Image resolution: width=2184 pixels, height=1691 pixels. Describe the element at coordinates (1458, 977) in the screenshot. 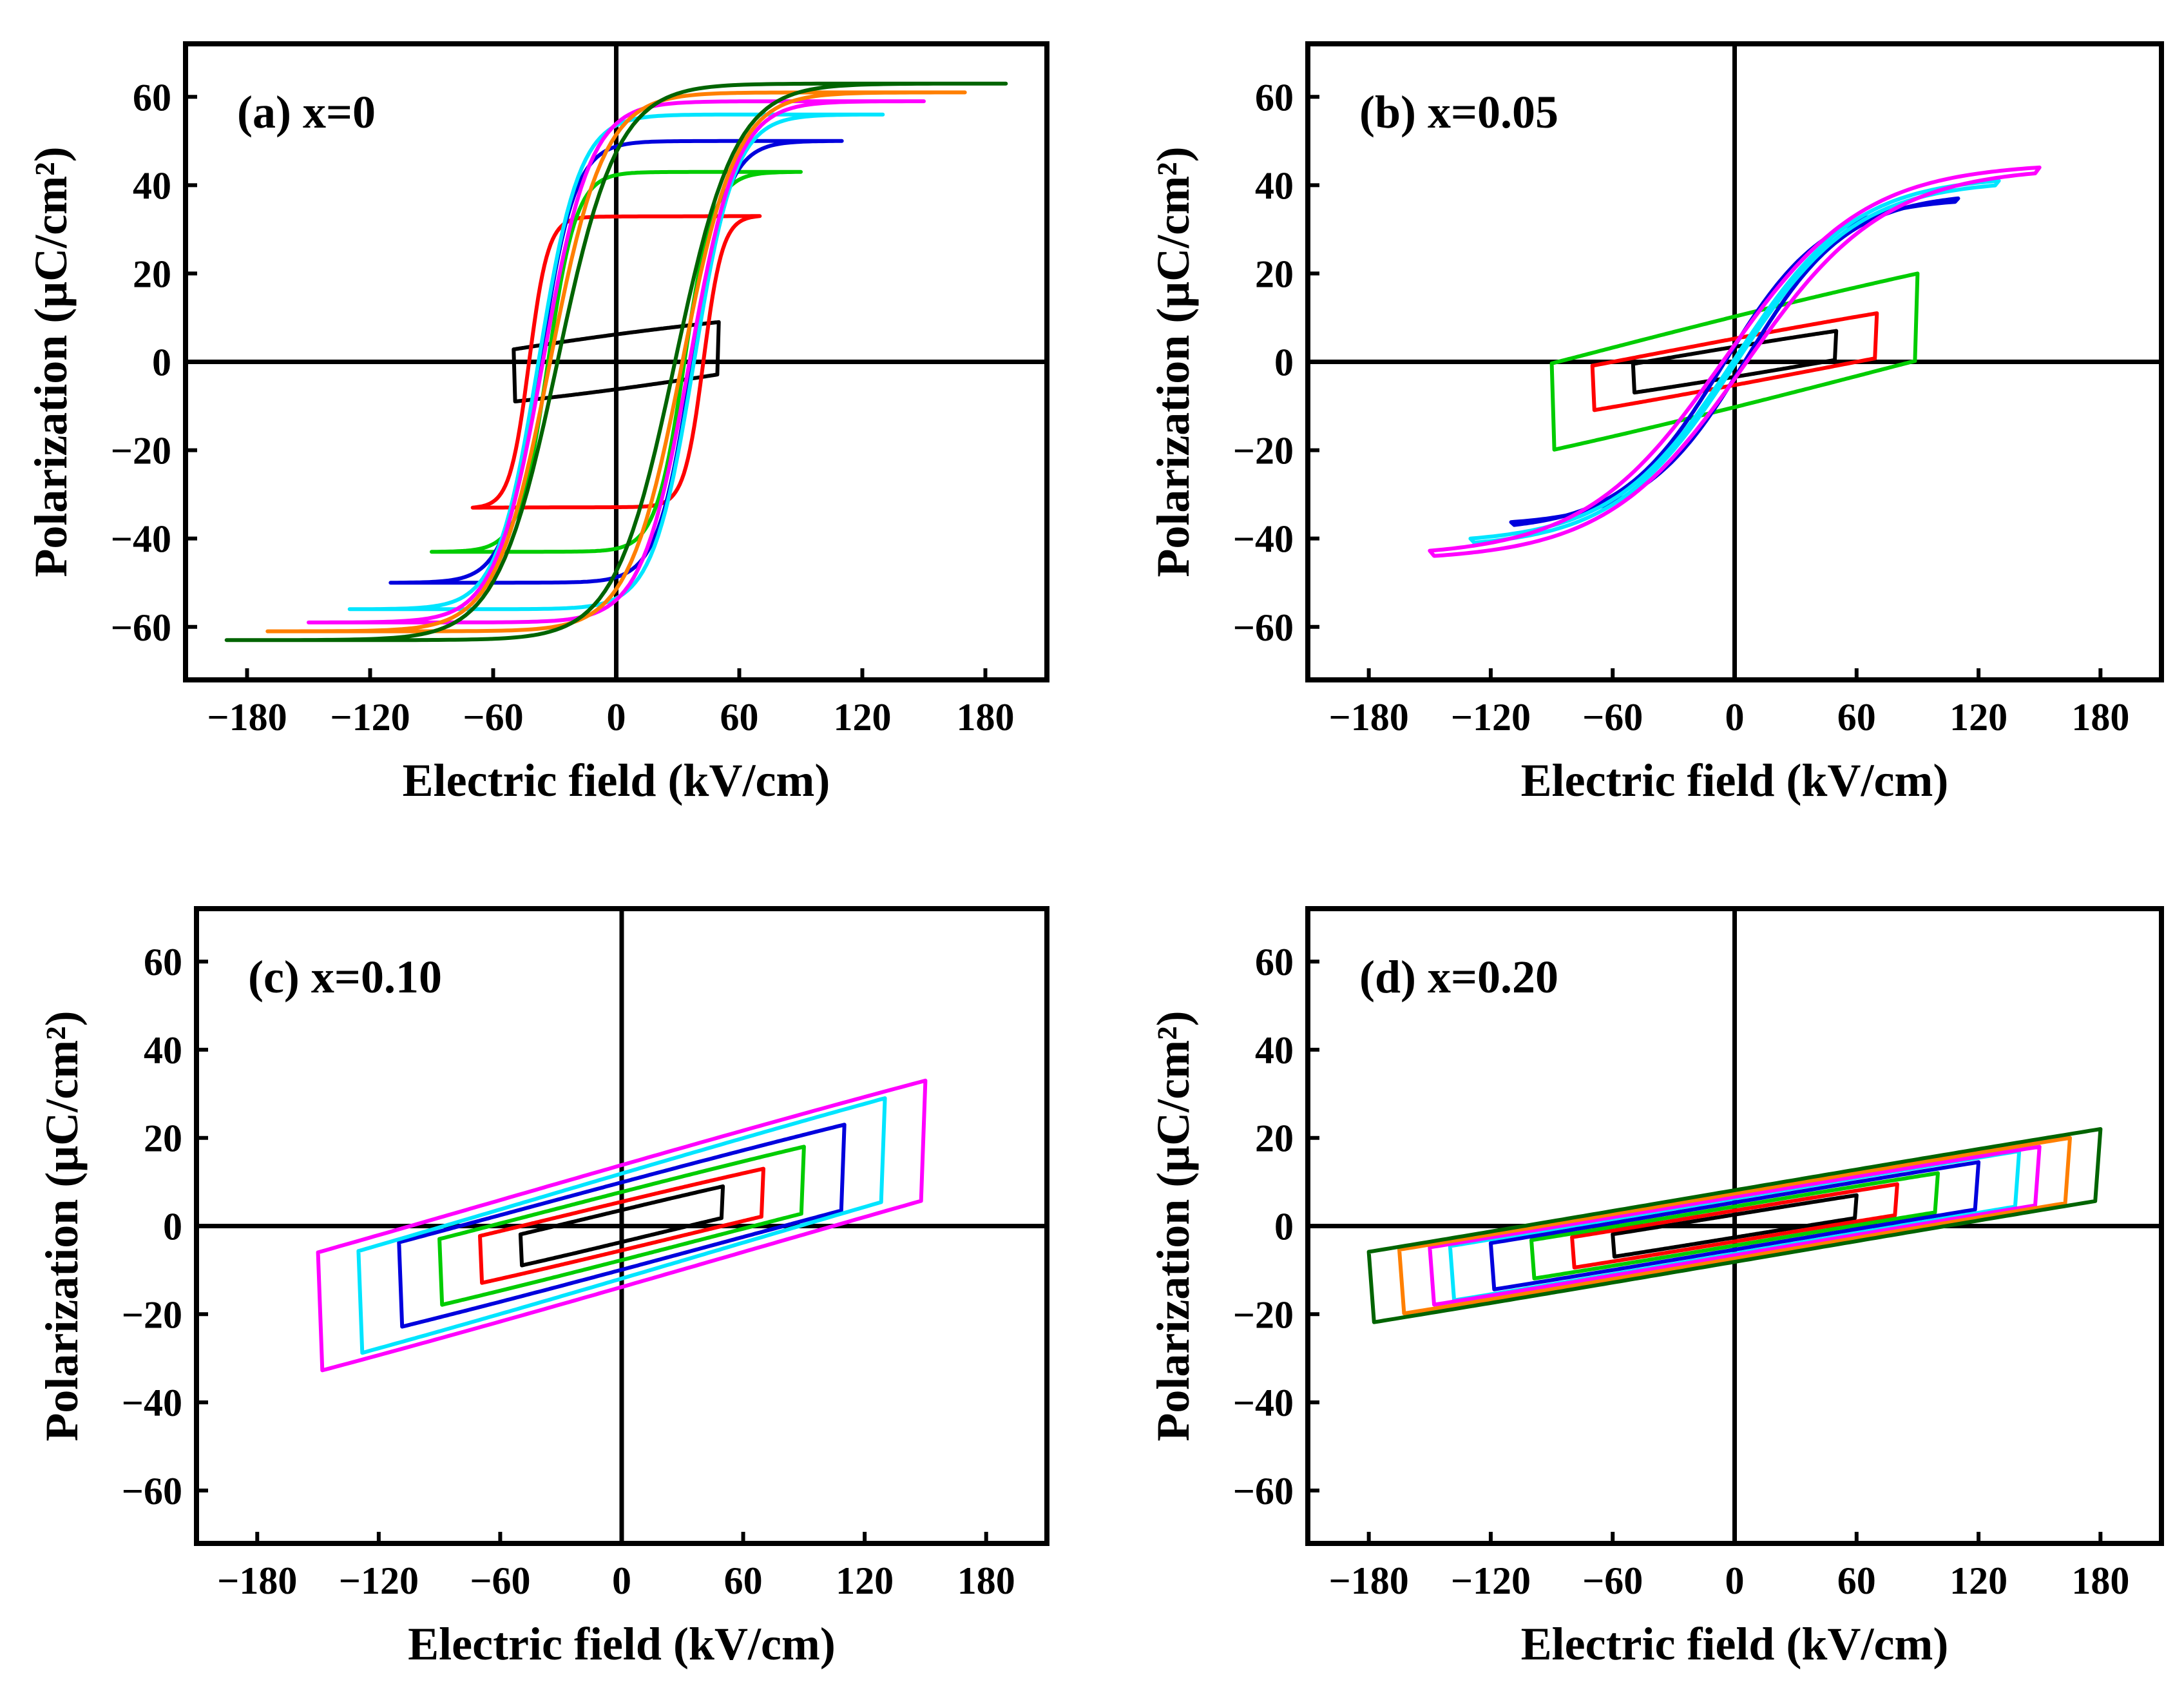

I see `panel-label: (d) x=0.20` at that location.